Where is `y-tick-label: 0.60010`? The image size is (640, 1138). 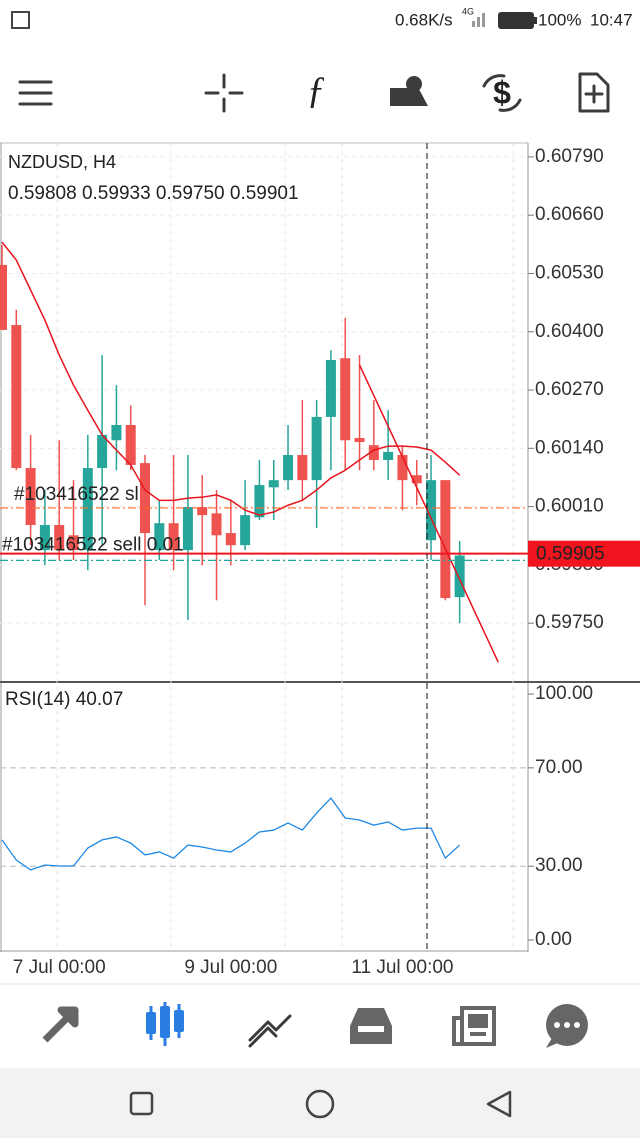
y-tick-label: 0.60010 is located at coordinates (569, 506).